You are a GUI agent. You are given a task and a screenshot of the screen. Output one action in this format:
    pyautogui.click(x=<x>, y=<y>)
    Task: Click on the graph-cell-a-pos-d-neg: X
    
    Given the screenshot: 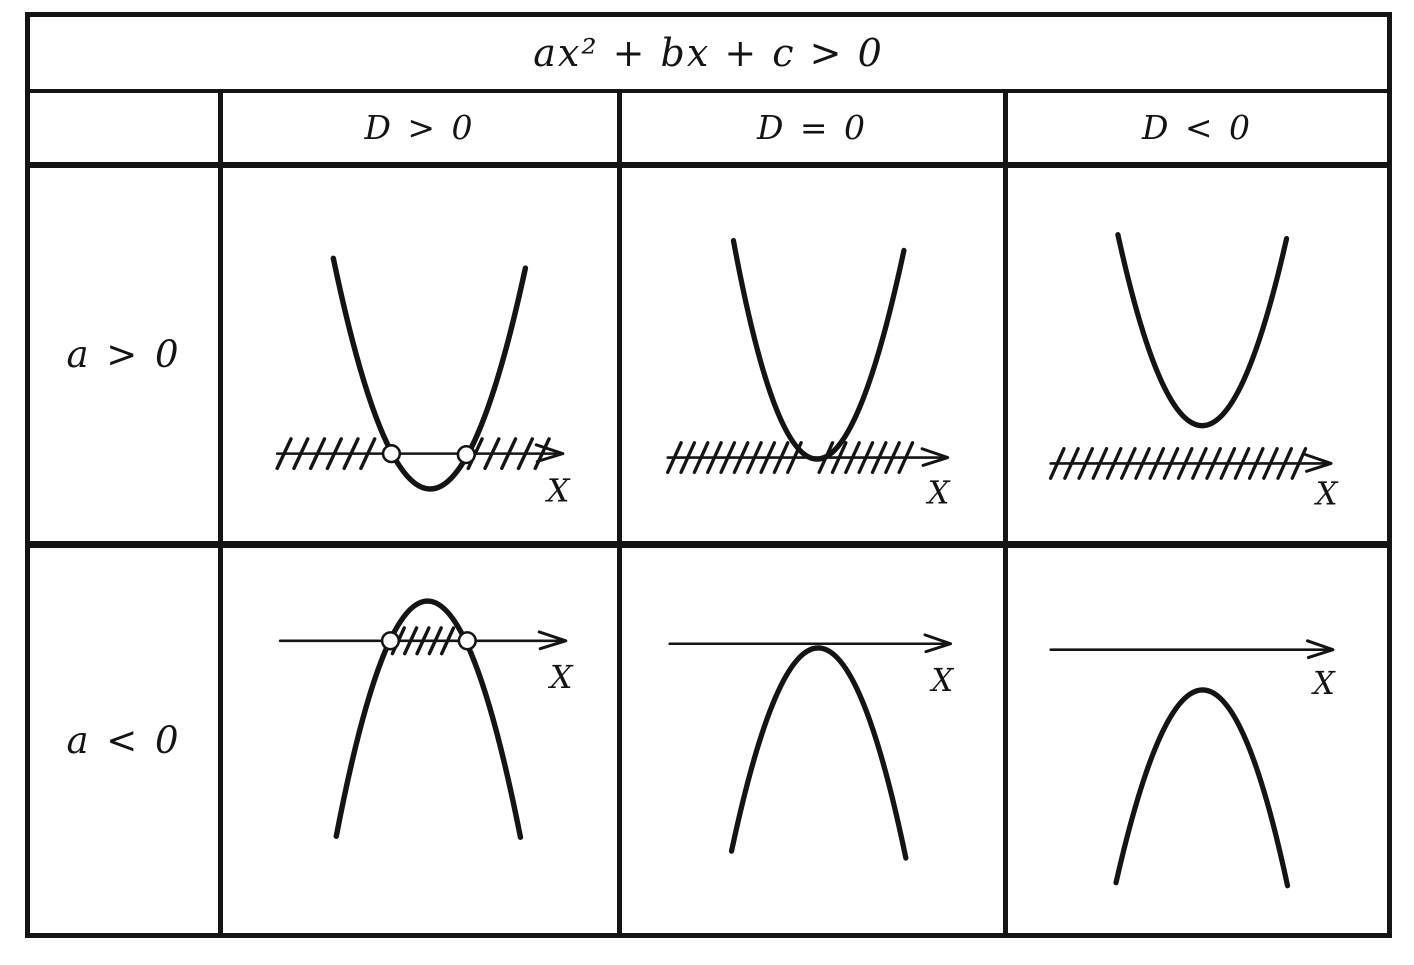 What is the action you would take?
    pyautogui.click(x=1195, y=358)
    